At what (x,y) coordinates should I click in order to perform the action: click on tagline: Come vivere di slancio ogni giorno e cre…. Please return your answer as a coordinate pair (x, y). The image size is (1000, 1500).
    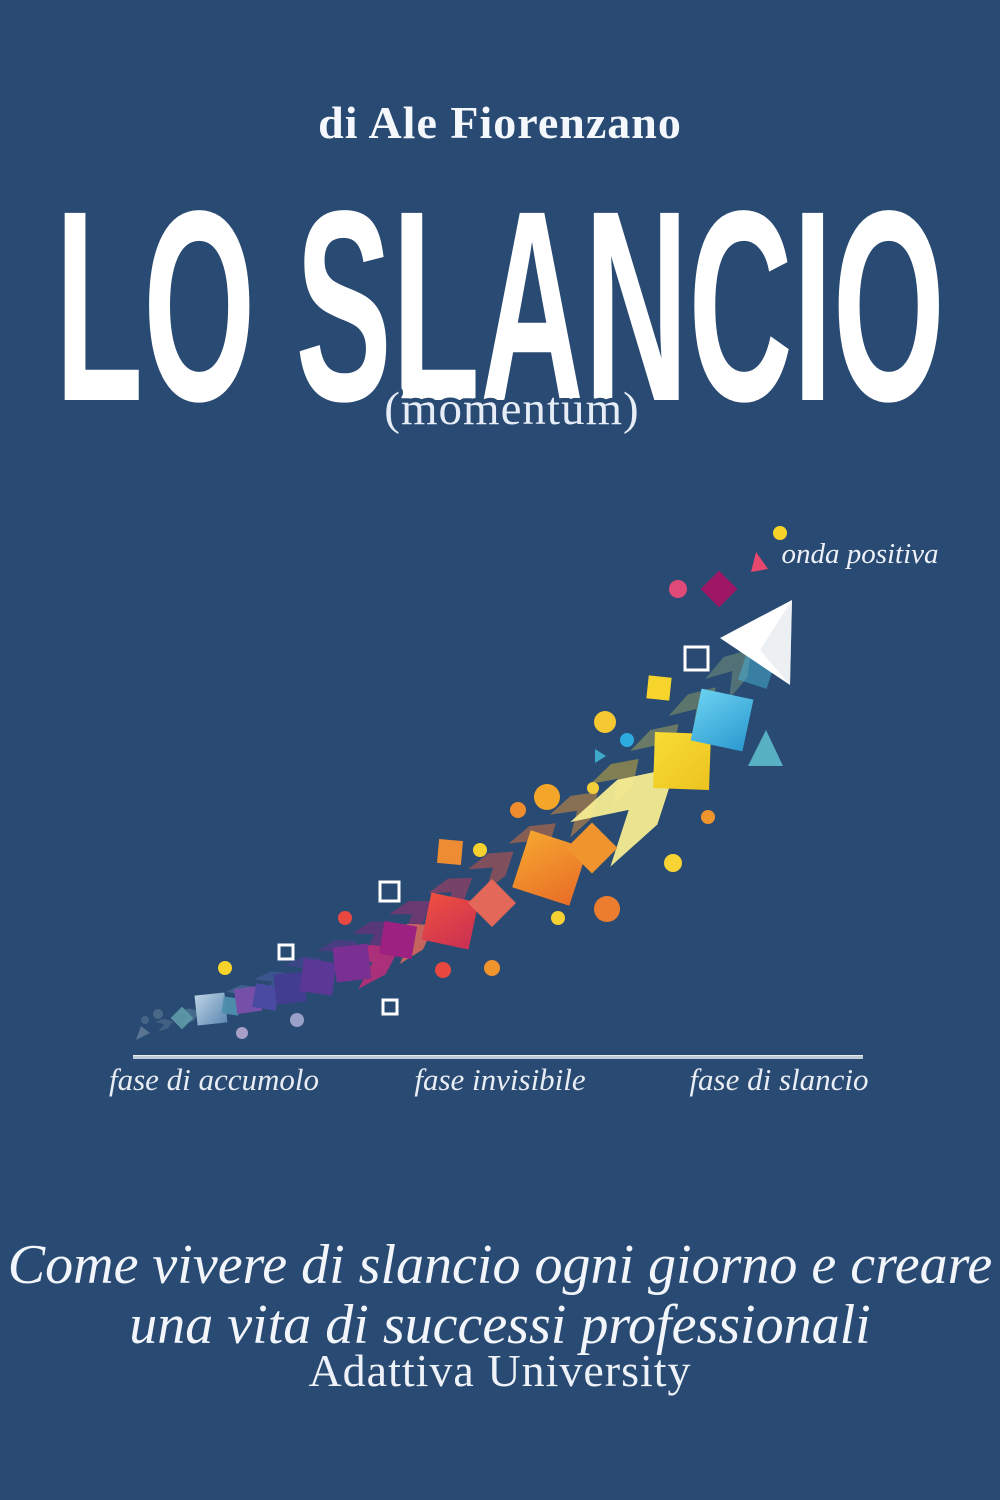
    Looking at the image, I should click on (500, 1295).